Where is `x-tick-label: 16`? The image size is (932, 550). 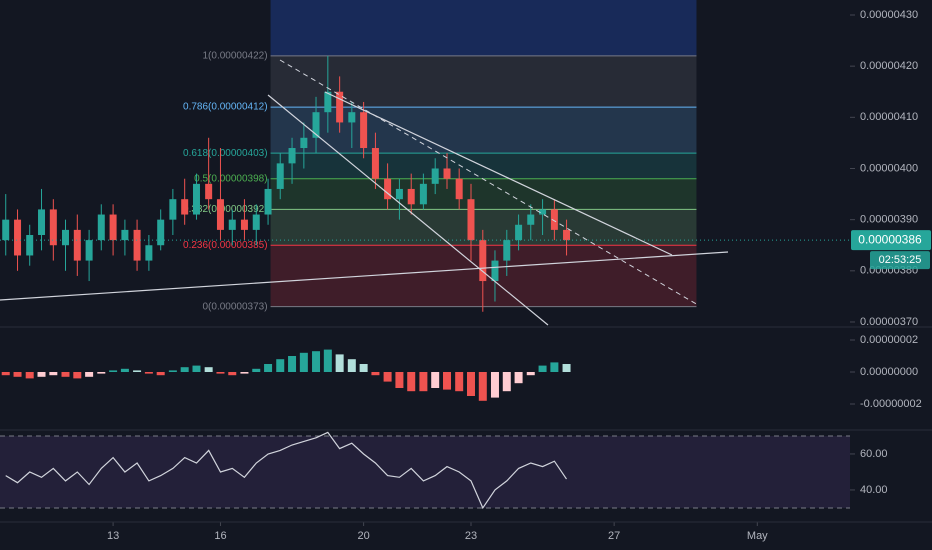 x-tick-label: 16 is located at coordinates (220, 536).